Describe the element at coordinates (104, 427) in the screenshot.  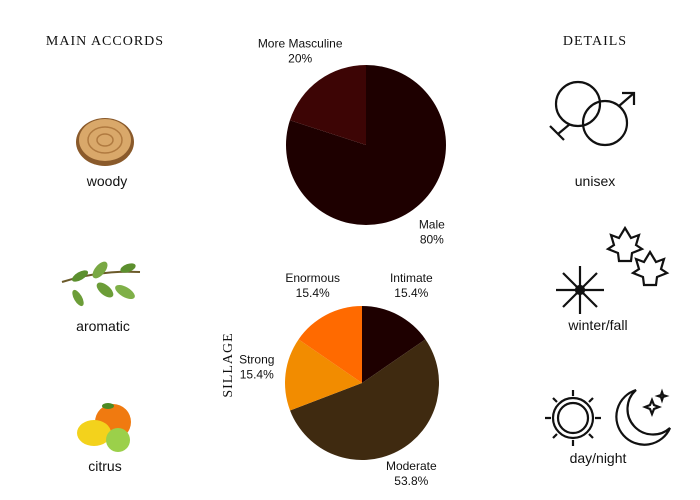
I see `citrus-icon` at that location.